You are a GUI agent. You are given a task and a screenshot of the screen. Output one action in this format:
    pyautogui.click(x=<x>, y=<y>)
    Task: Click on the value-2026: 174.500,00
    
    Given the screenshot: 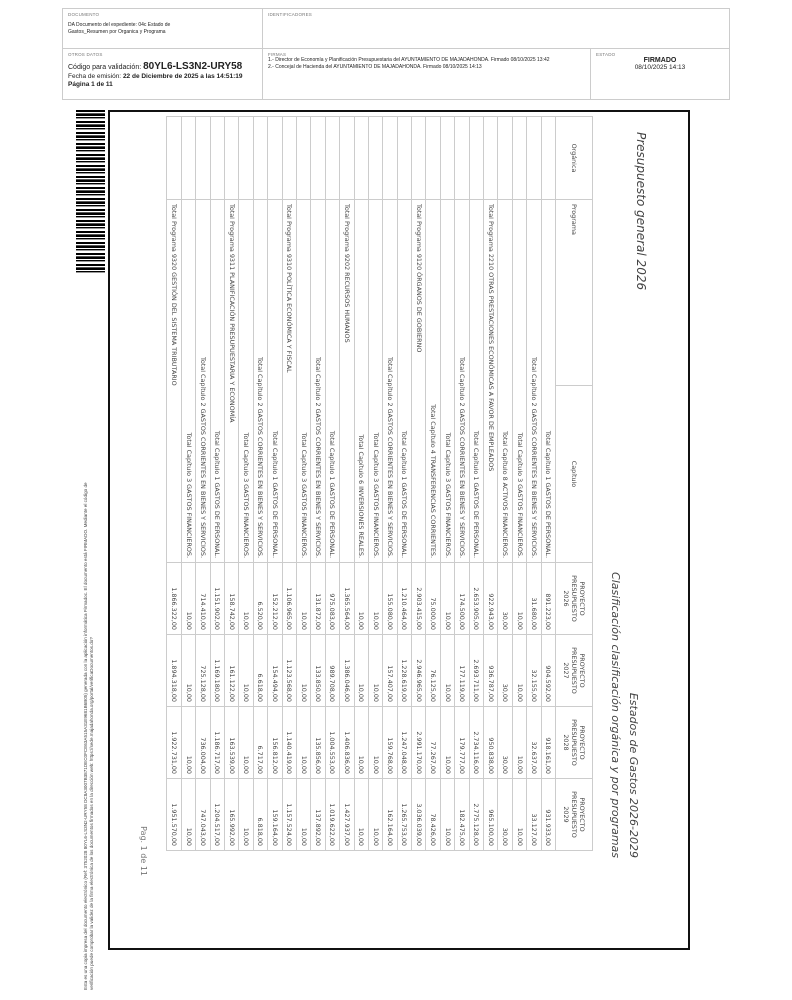 What is the action you would take?
    pyautogui.click(x=462, y=598)
    